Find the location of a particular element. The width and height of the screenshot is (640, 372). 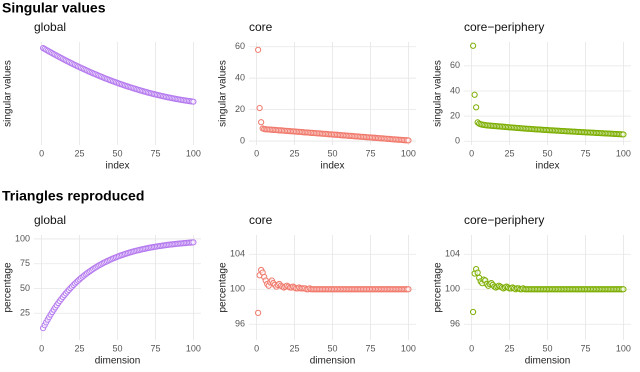

y-tick-label: 50 is located at coordinates (25, 288).